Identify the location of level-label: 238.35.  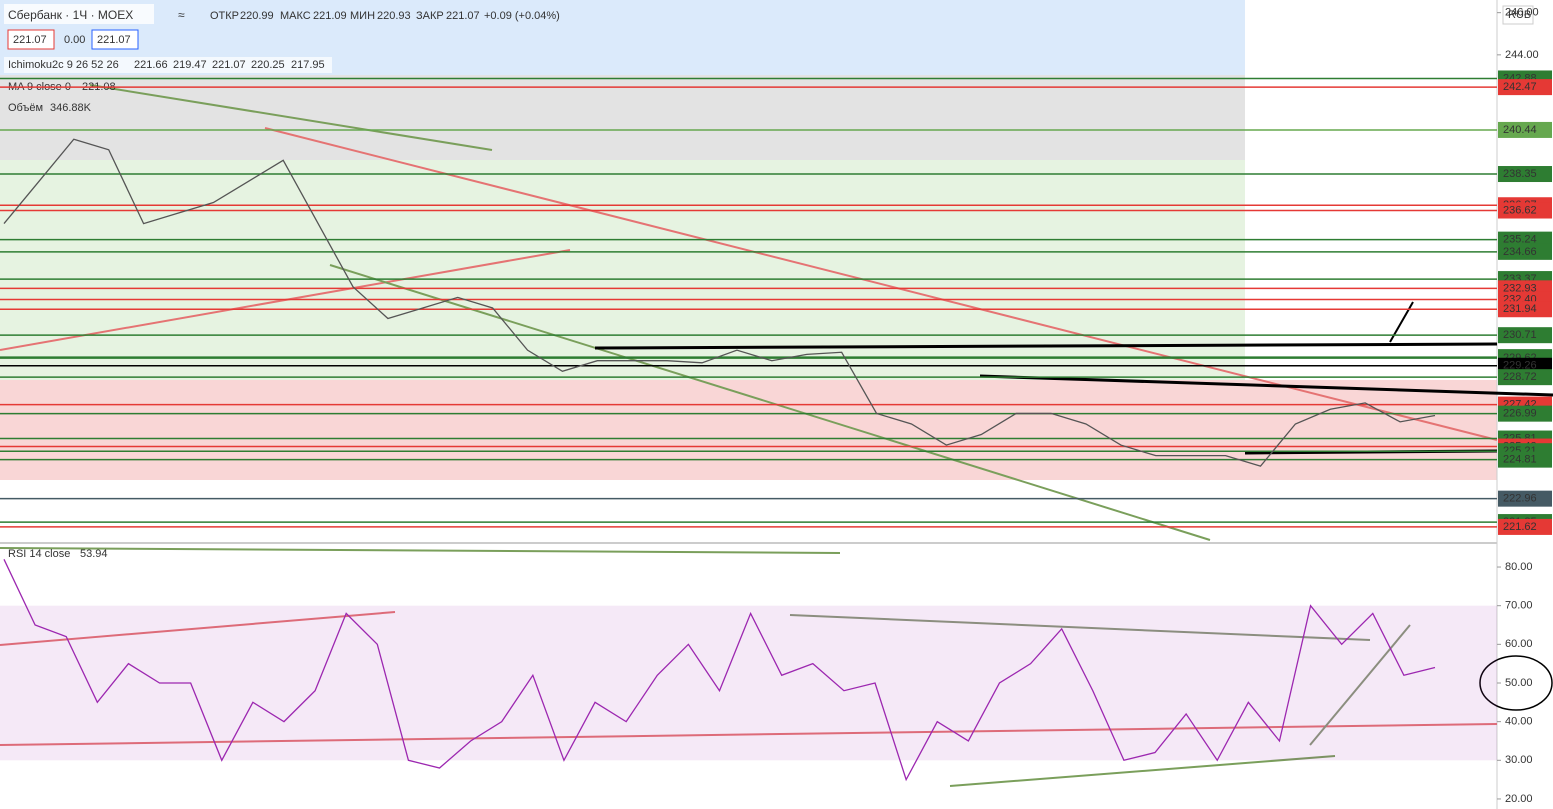
(1520, 174).